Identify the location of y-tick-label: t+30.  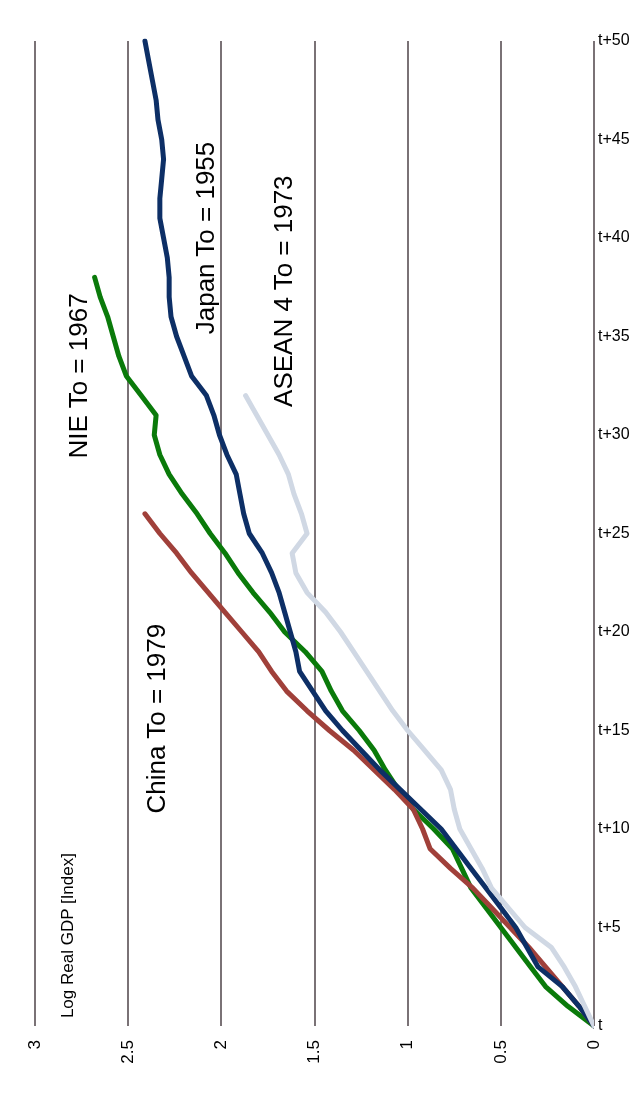
(614, 434).